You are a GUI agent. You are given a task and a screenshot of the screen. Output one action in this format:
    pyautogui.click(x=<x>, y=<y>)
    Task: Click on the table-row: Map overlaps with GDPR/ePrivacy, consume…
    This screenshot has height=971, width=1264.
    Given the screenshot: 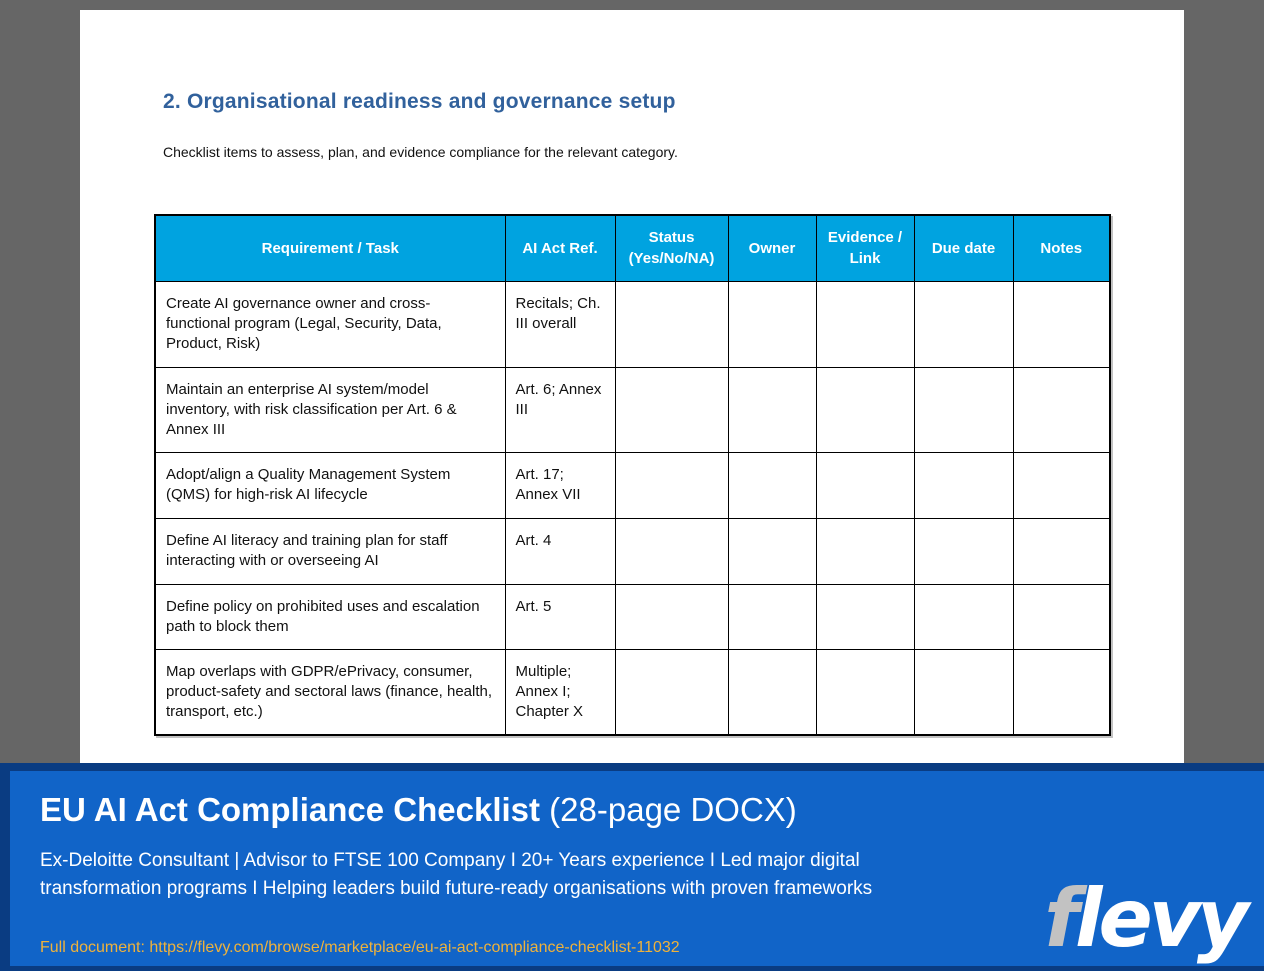 What is the action you would take?
    pyautogui.click(x=632, y=692)
    